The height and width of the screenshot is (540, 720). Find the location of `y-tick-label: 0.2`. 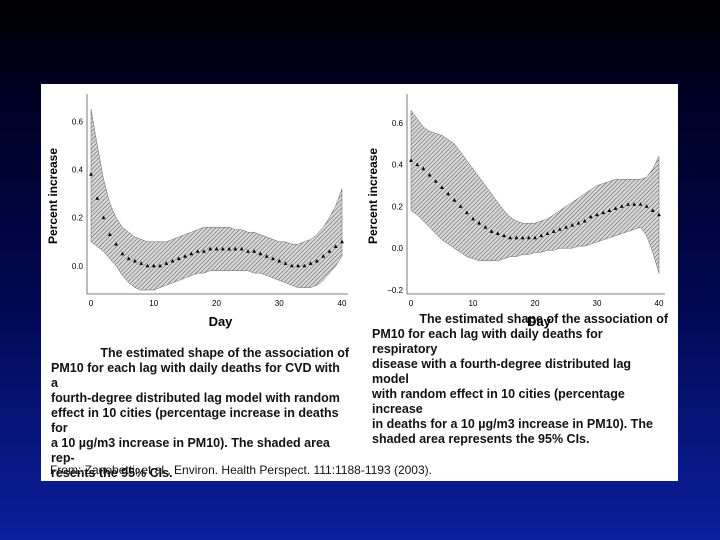

y-tick-label: 0.2 is located at coordinates (78, 218).